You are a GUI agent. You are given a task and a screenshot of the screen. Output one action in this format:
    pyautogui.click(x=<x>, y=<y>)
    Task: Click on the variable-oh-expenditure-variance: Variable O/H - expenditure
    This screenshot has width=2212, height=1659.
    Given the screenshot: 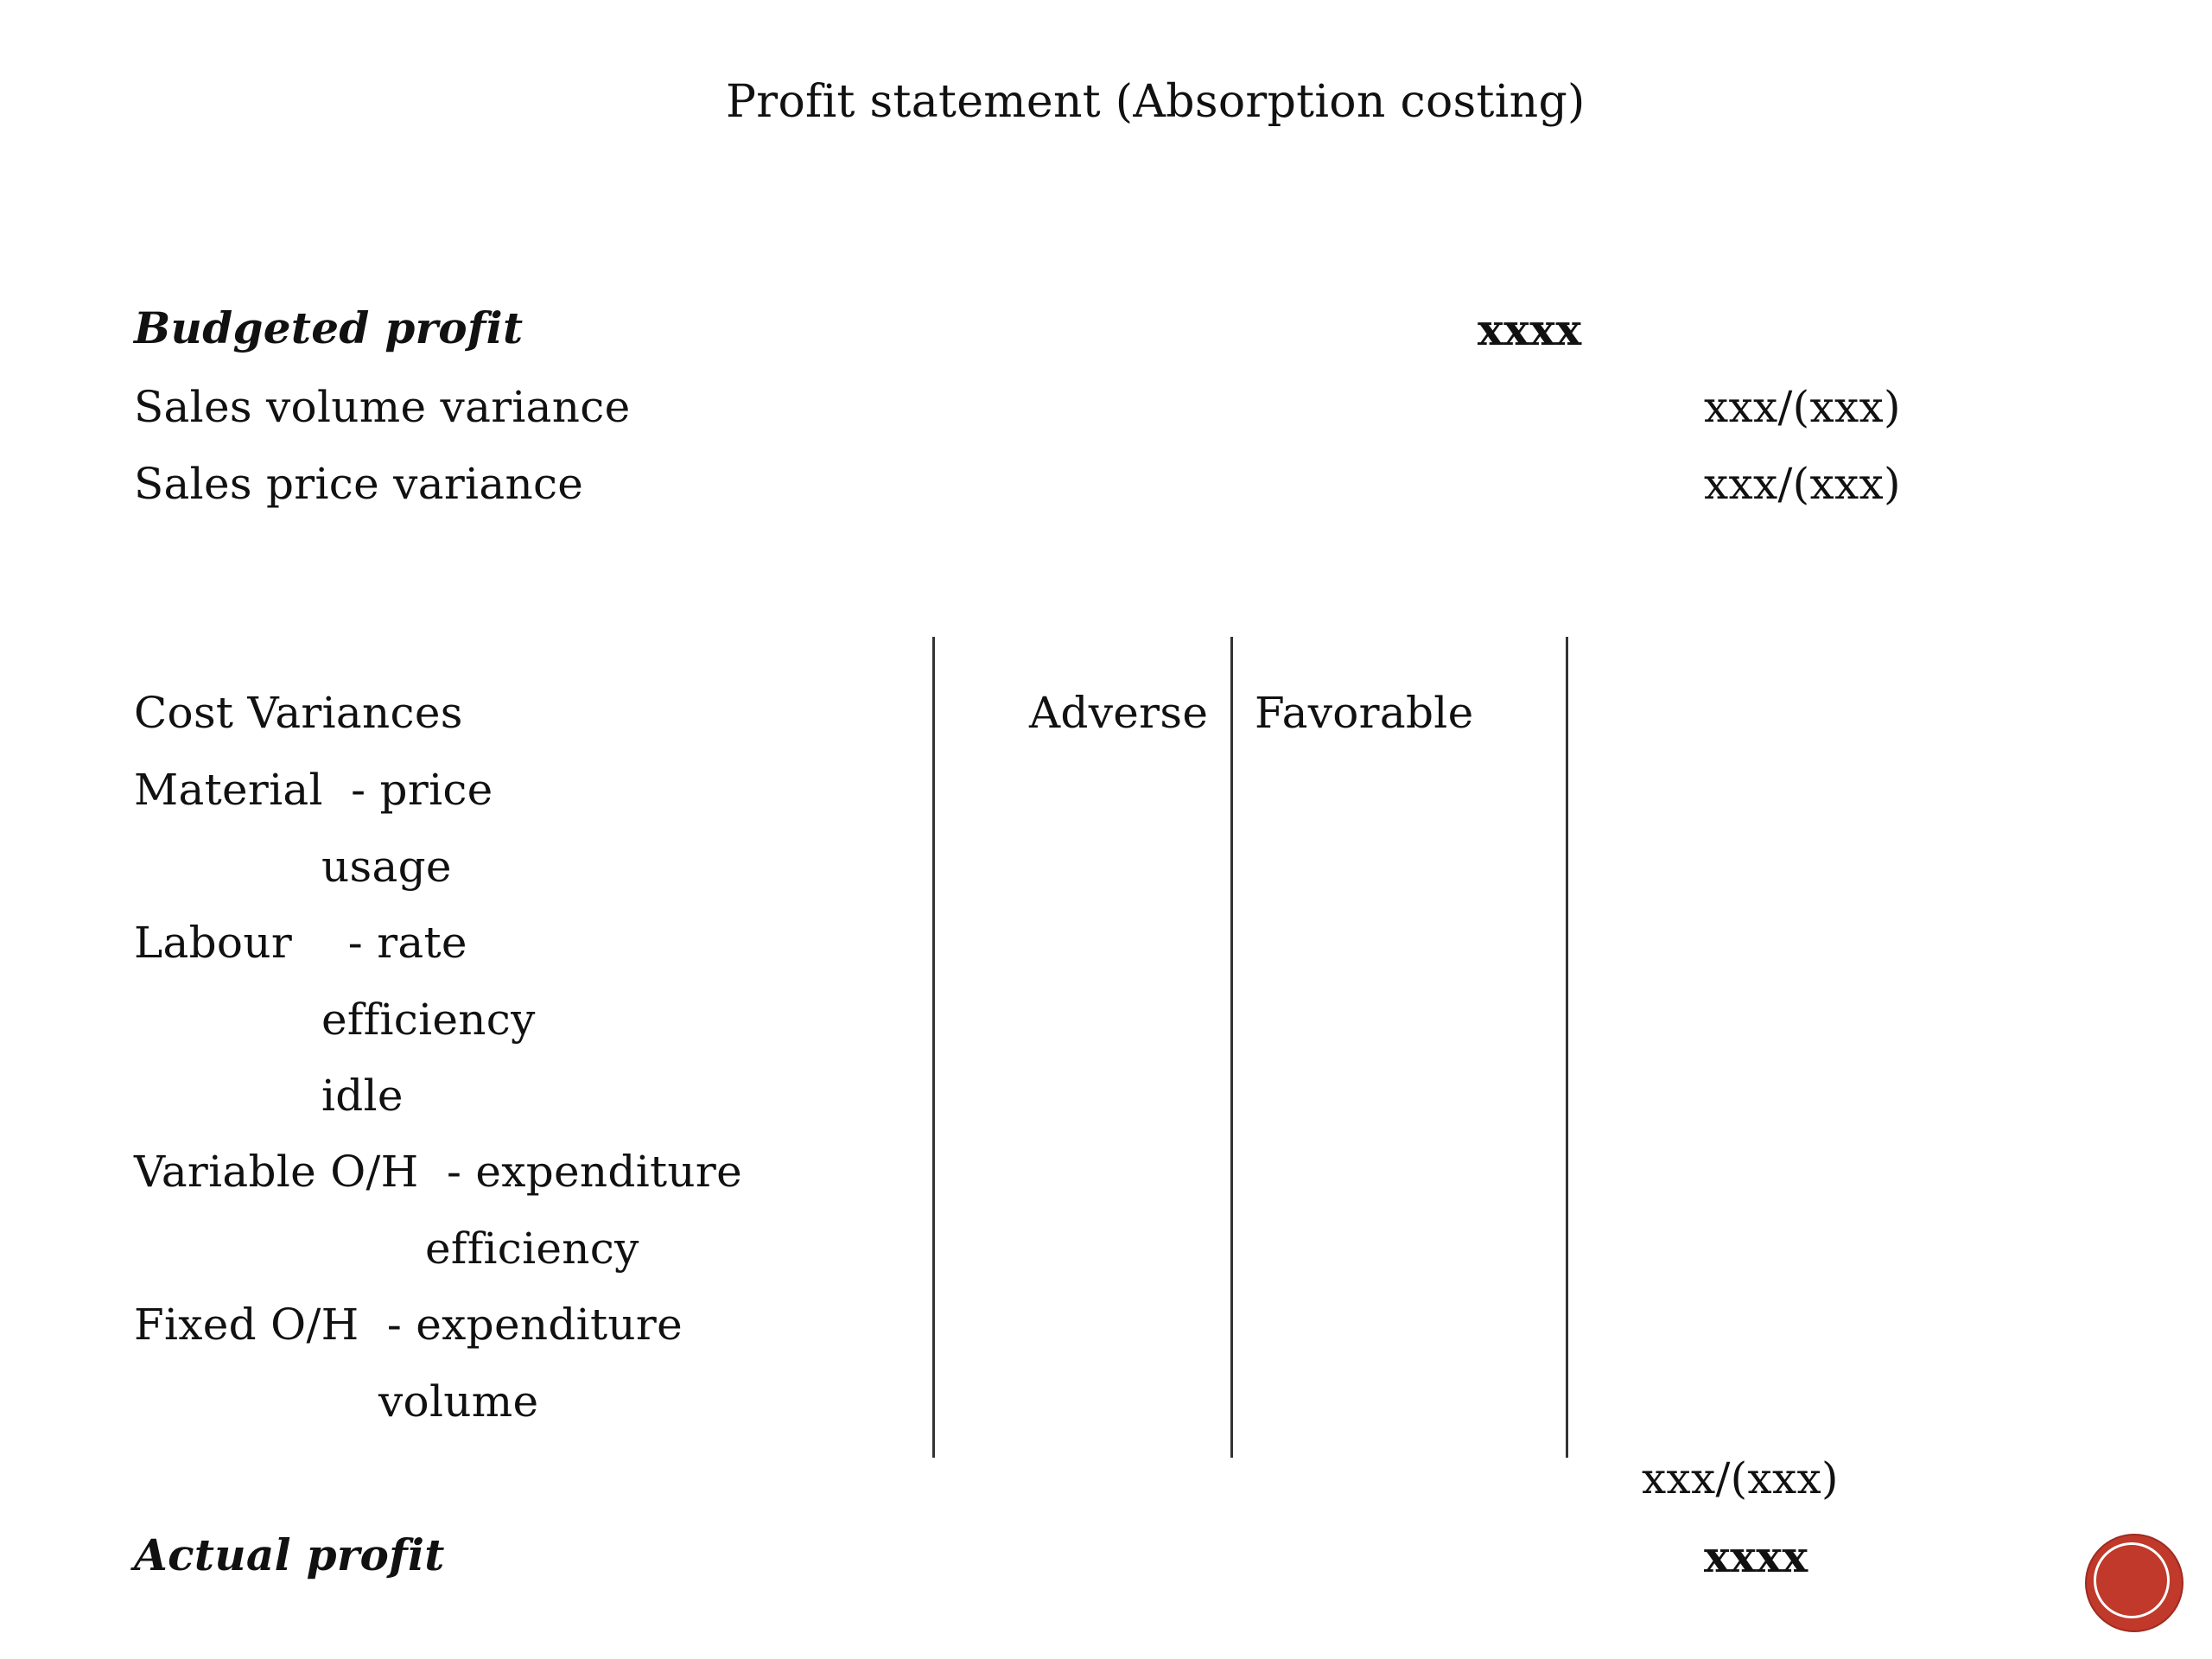 What is the action you would take?
    pyautogui.click(x=438, y=1172)
    